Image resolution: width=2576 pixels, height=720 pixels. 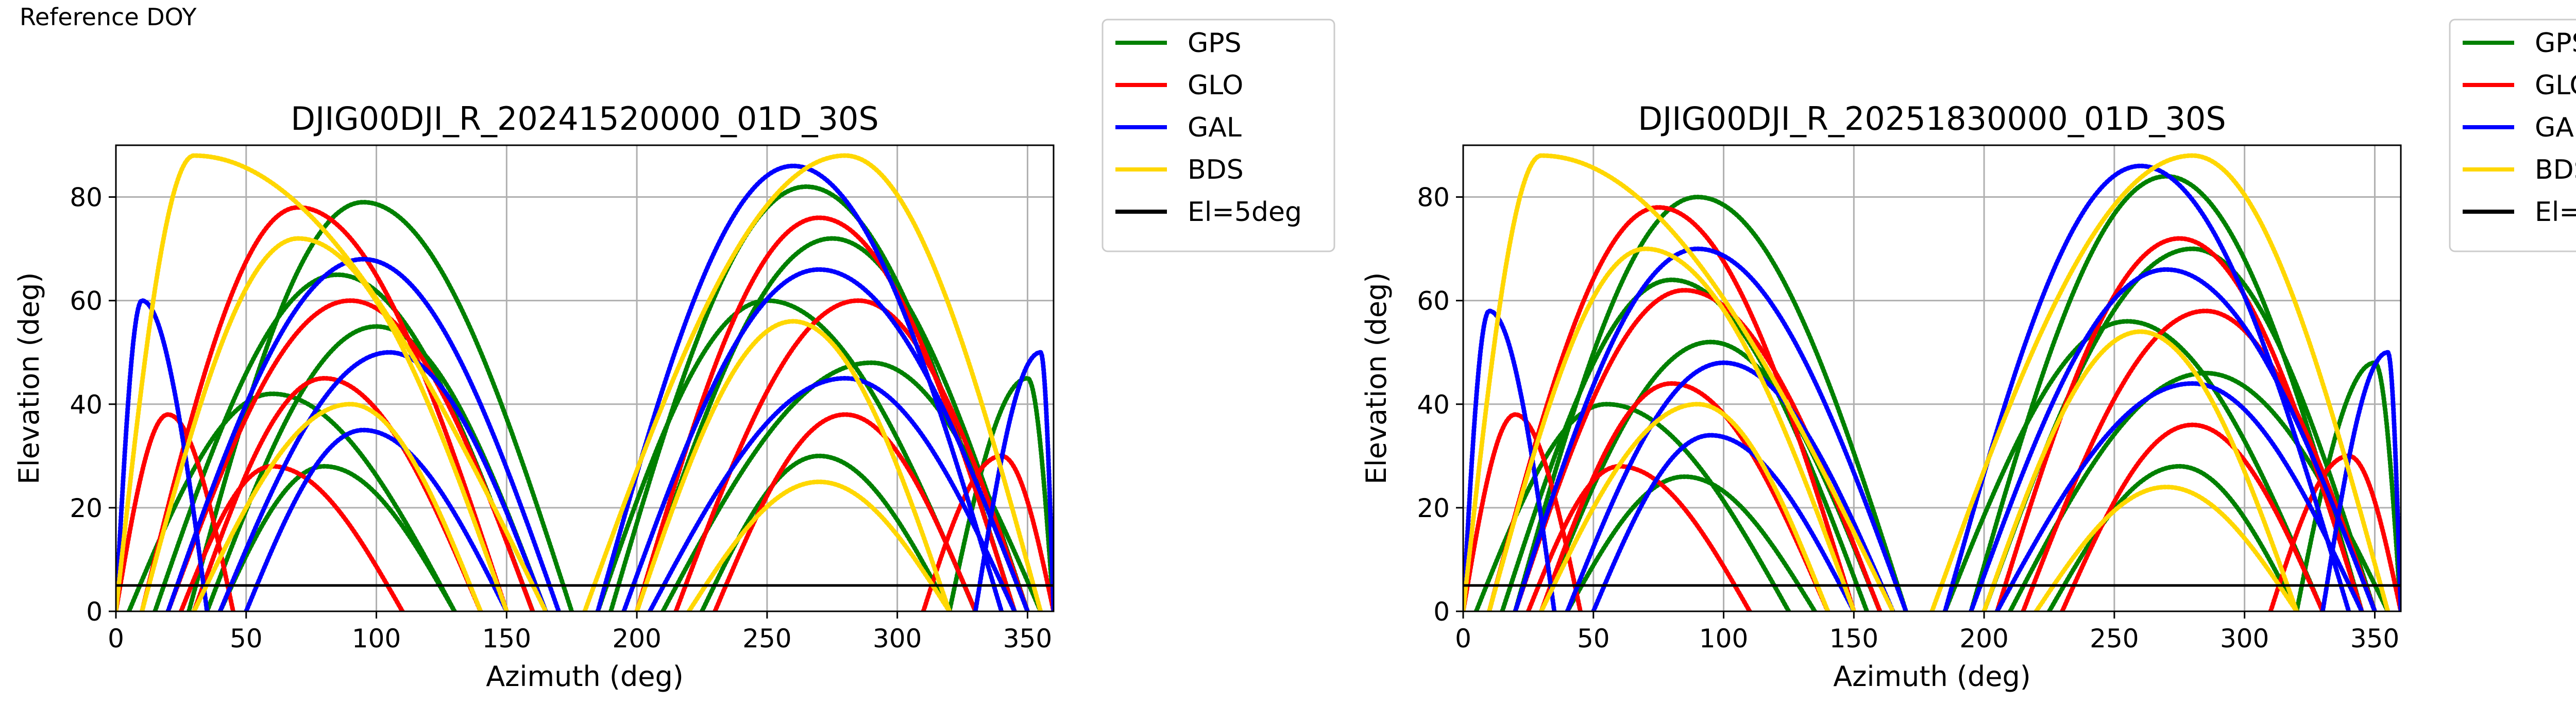 What do you see at coordinates (584, 119) in the screenshot?
I see `chart-title: DJIG00DJI_R_20241520000_01D_30S` at bounding box center [584, 119].